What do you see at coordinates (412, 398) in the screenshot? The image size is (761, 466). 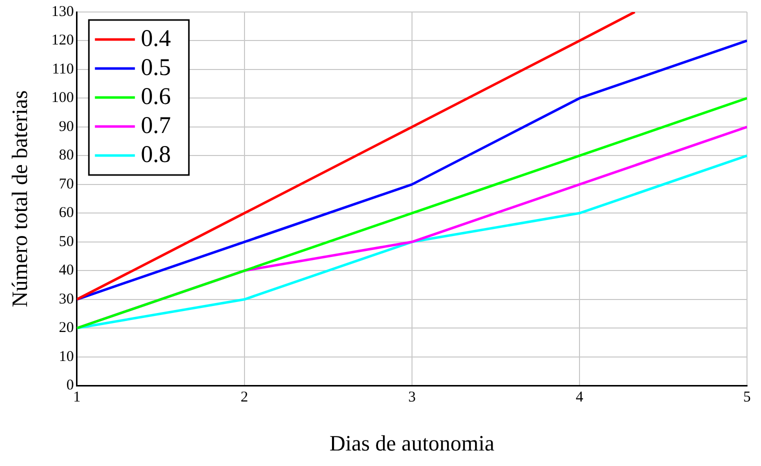 I see `x-tick-label: 3` at bounding box center [412, 398].